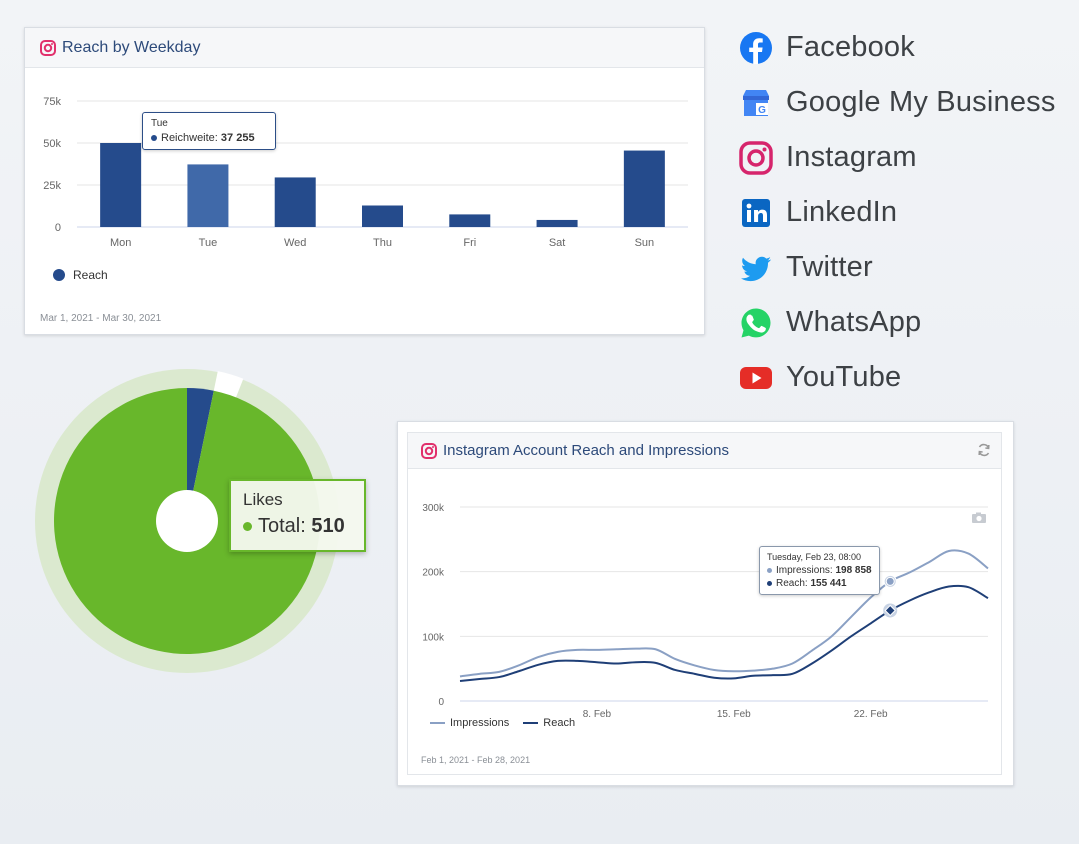 The image size is (1079, 844). I want to click on likes-tooltip-label: Total:, so click(282, 526).